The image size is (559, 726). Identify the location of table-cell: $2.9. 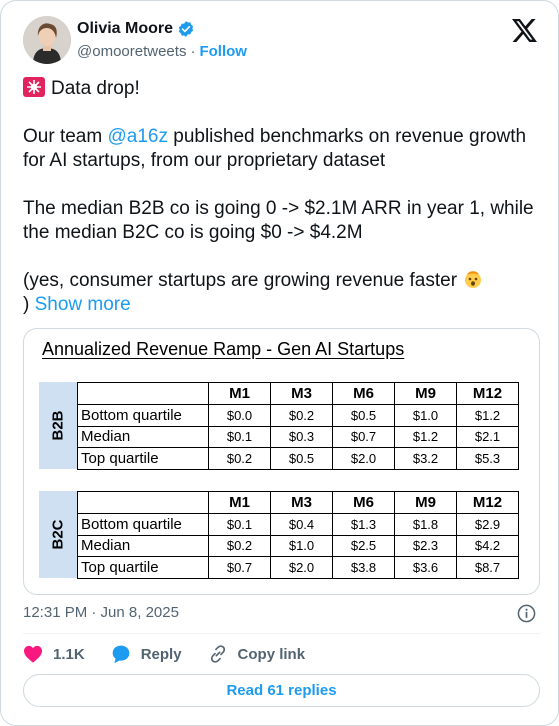
(487, 524).